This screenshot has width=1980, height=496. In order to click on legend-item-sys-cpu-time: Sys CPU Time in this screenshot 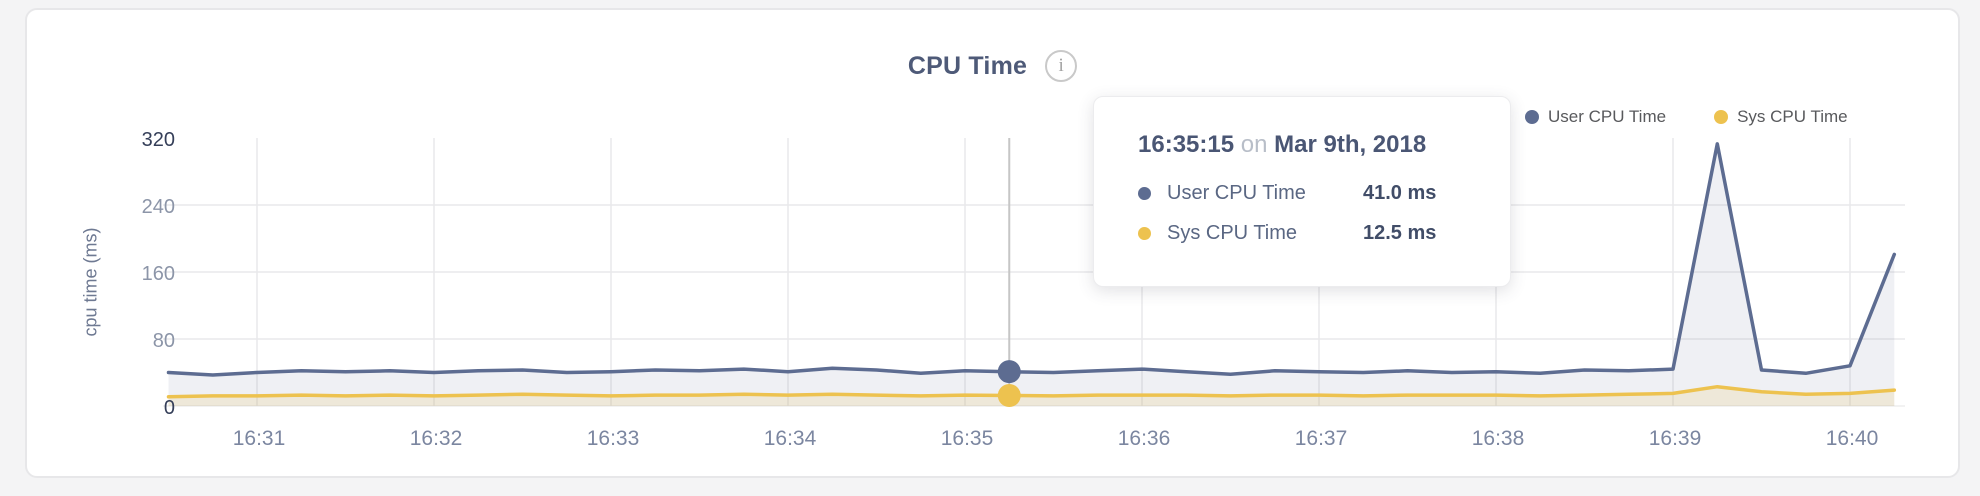, I will do `click(1781, 117)`.